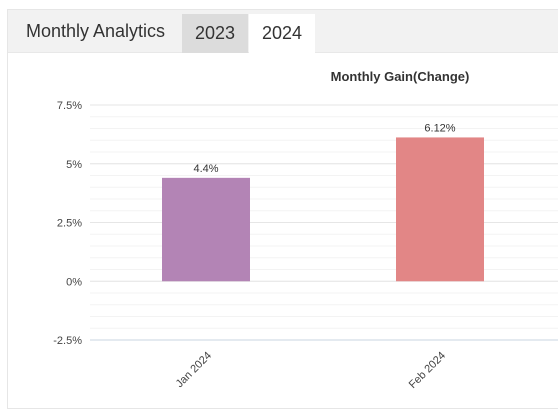  I want to click on x-tick-label: Jan 2024, so click(194, 370).